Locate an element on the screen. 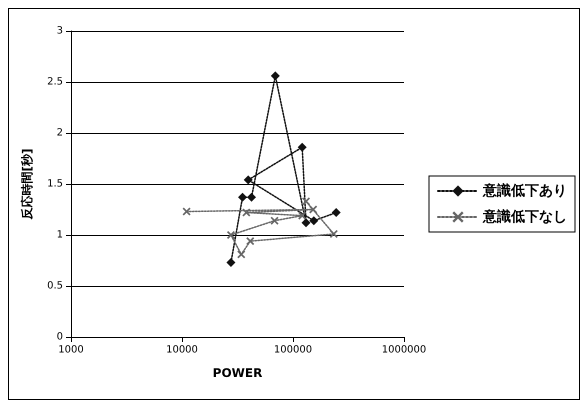 This screenshot has width=588, height=407. legend-label: 意識低下なし is located at coordinates (524, 216).